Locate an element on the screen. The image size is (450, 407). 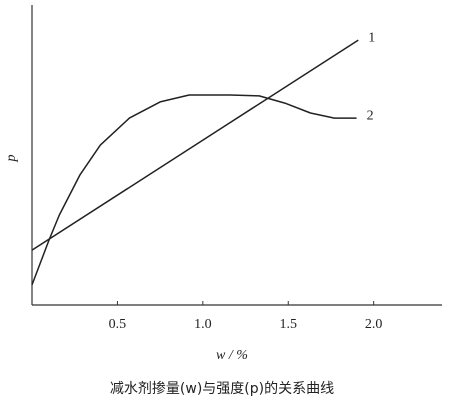
x-tick-label: 1.5 is located at coordinates (289, 324).